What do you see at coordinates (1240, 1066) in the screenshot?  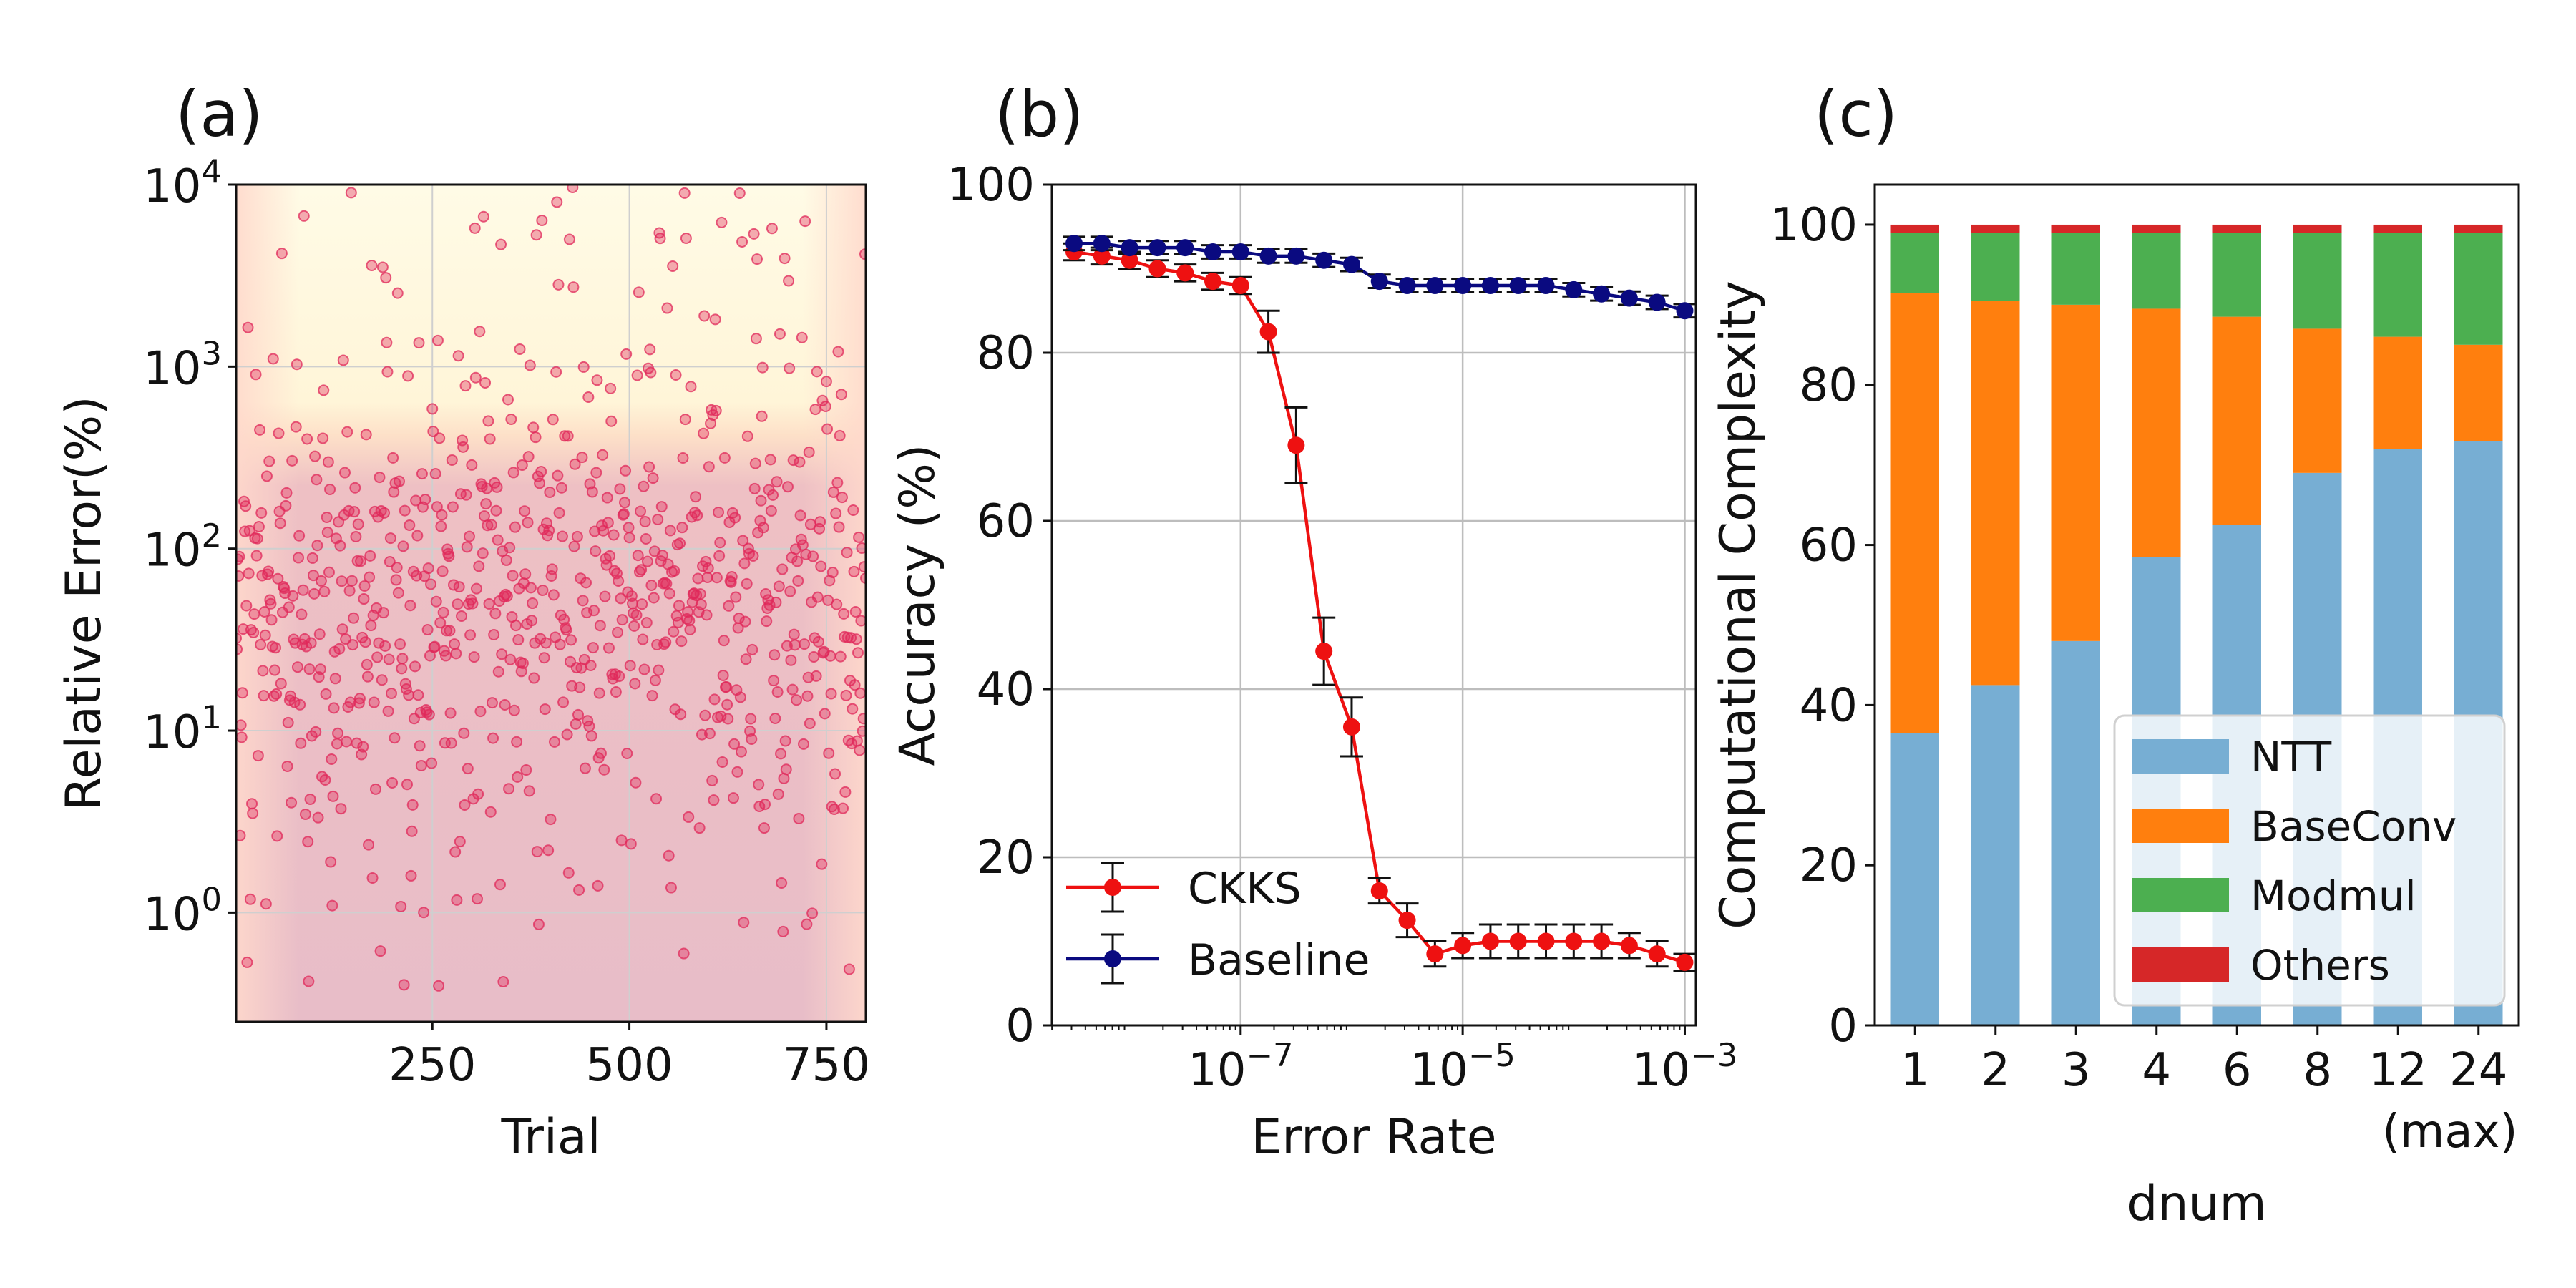 I see `panel-b-x-tick-label: 10⁻⁷` at bounding box center [1240, 1066].